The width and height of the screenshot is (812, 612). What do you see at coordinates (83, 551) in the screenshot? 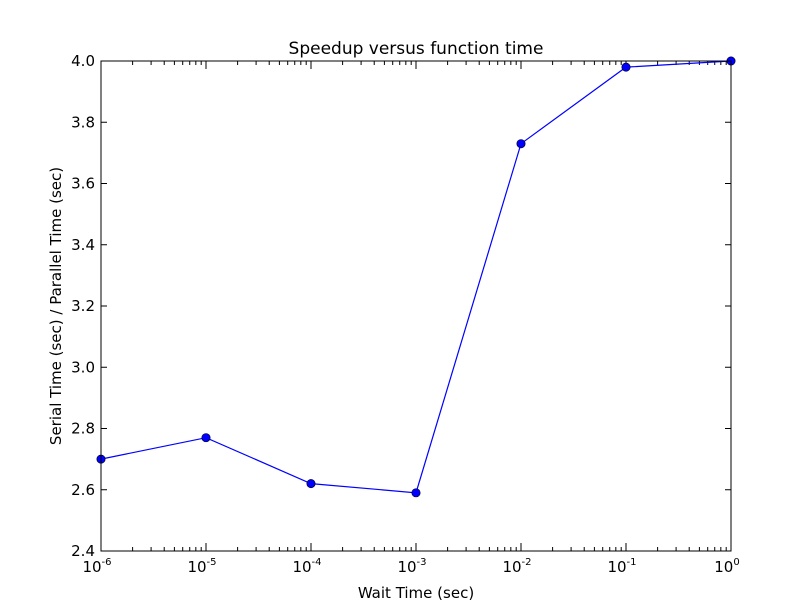
I see `y-tick-label: 2.4` at bounding box center [83, 551].